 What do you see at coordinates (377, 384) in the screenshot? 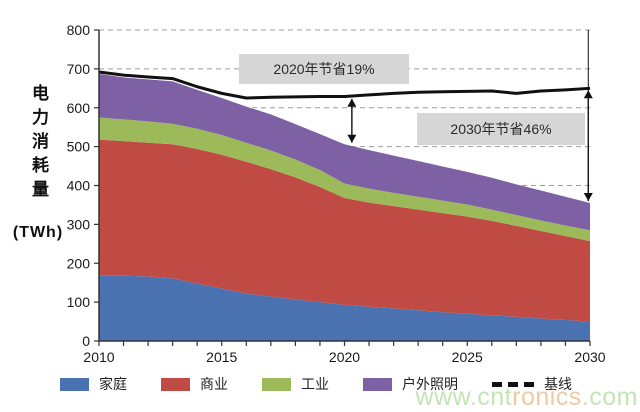
I see `outdoor-lighting-swatch-icon` at bounding box center [377, 384].